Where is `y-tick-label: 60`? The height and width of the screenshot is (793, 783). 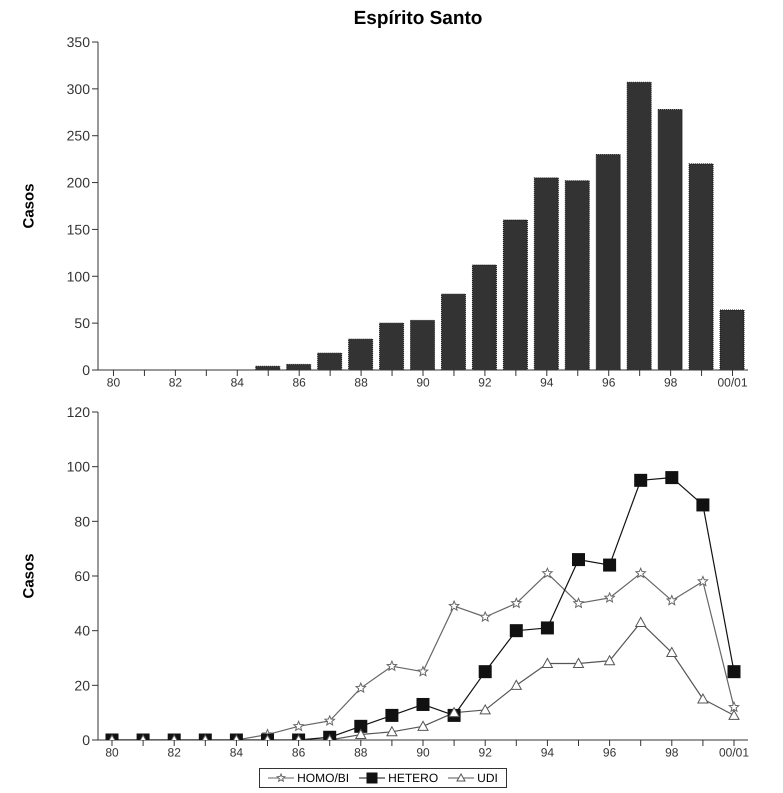 y-tick-label: 60 is located at coordinates (82, 576).